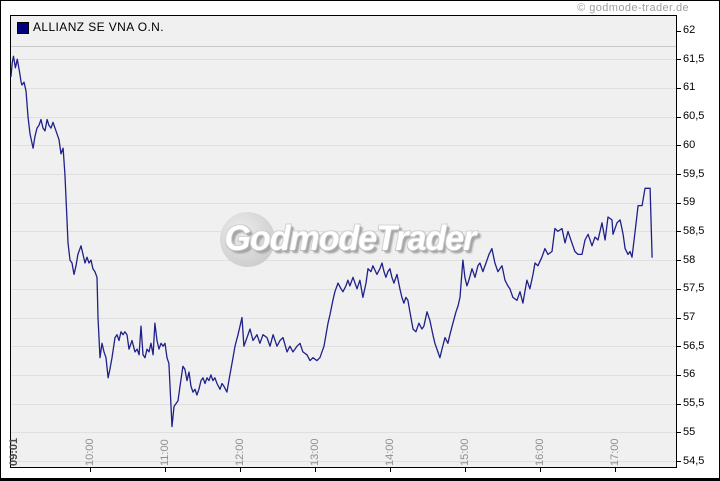 This screenshot has height=481, width=720. Describe the element at coordinates (343, 31) in the screenshot. I see `legend-strip: ALLIANZ SE VNA O.N.` at that location.